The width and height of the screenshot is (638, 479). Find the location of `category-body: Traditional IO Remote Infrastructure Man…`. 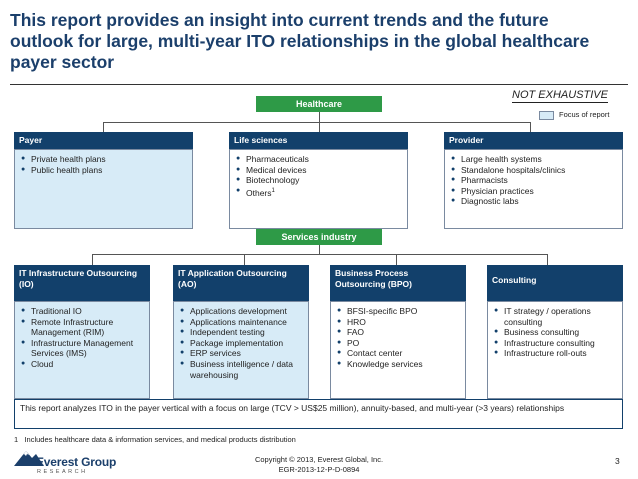

category-body: Traditional IO Remote Infrastructure Man… is located at coordinates (82, 350).